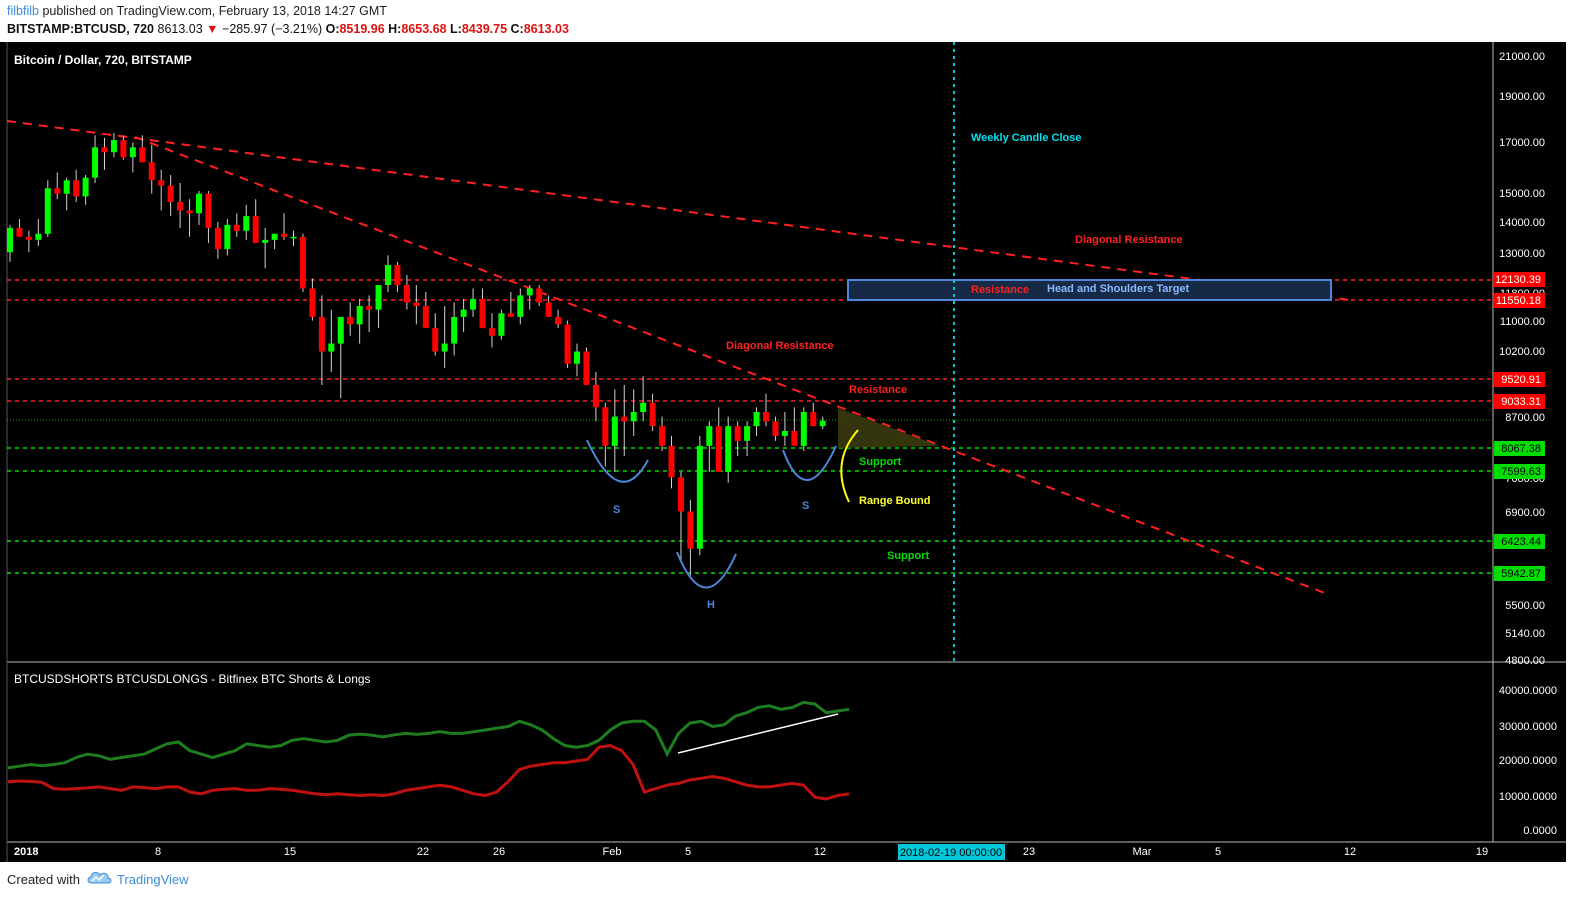 The image size is (1583, 905). What do you see at coordinates (706, 570) in the screenshot?
I see `head-curve` at bounding box center [706, 570].